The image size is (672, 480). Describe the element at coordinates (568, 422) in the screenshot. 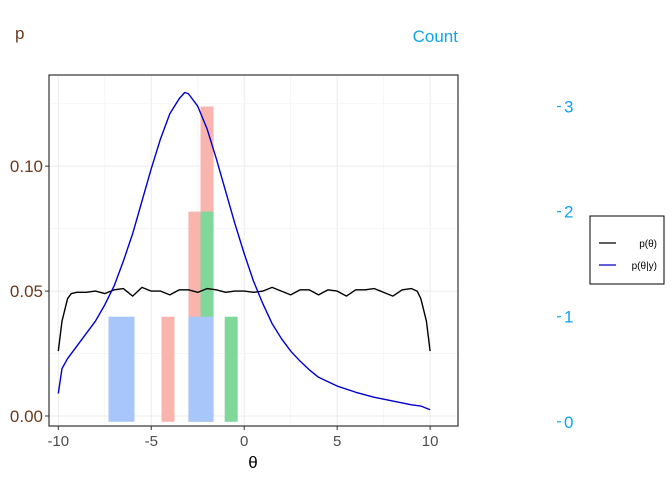

I see `y2-tick-label: 0` at that location.